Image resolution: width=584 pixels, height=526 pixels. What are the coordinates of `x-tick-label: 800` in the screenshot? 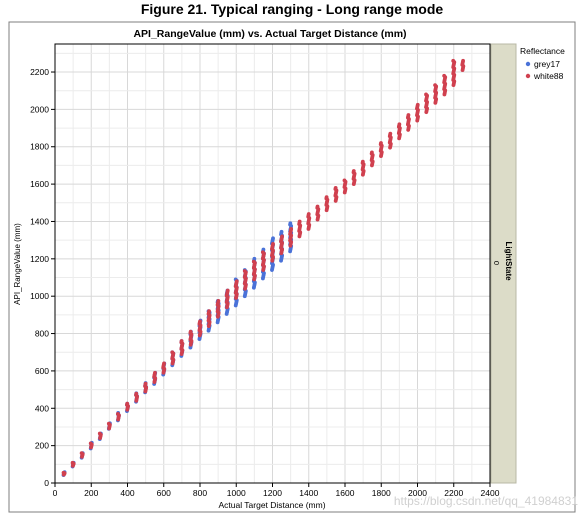 It's located at (200, 493).